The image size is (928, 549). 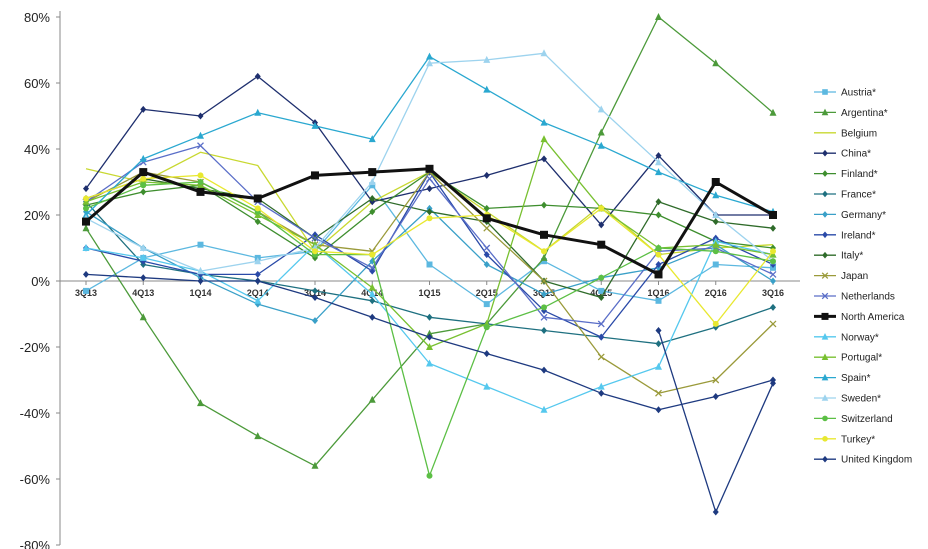 I want to click on x-tick-label: 2Q16, so click(x=716, y=293).